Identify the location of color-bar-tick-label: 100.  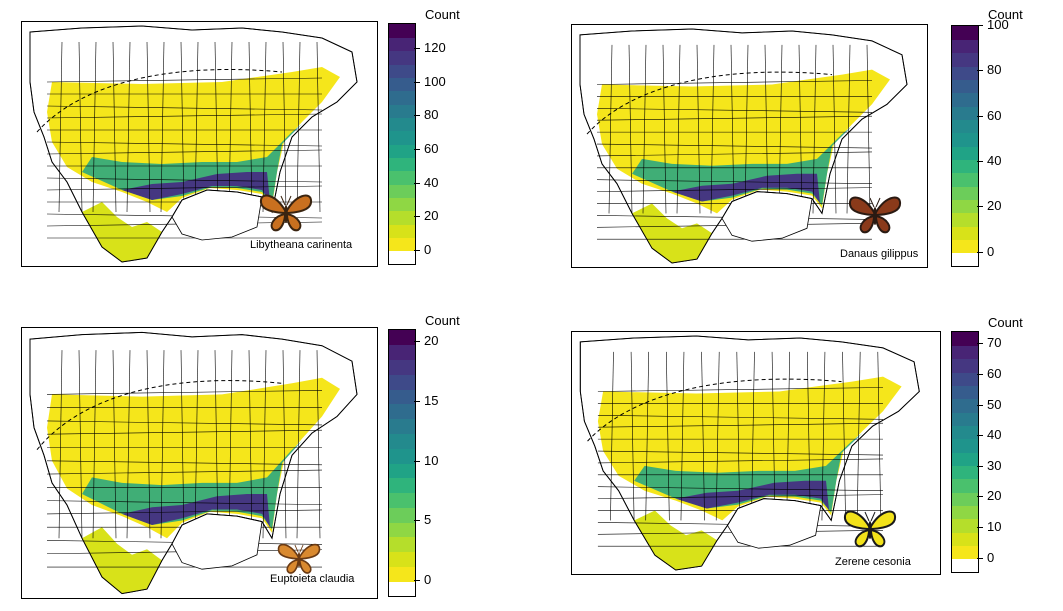
(998, 24).